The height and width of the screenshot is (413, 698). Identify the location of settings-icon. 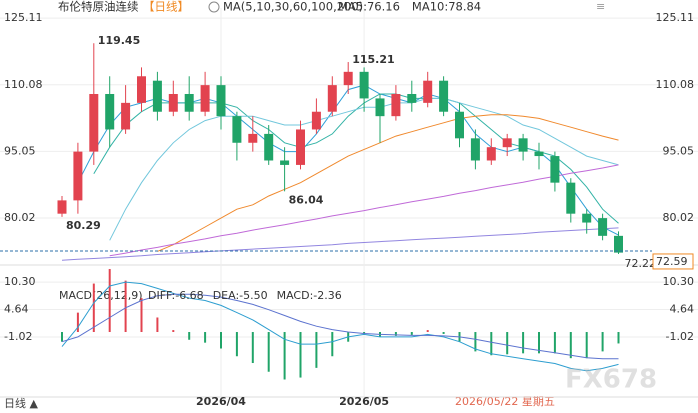
(214, 7).